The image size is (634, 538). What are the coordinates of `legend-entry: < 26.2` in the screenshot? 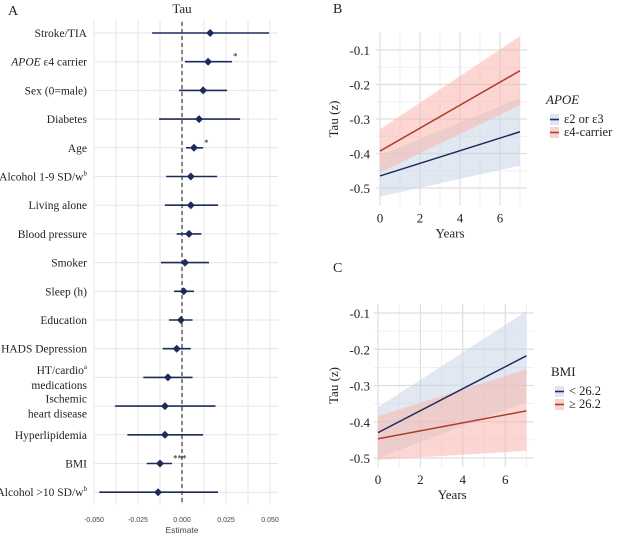 It's located at (585, 391).